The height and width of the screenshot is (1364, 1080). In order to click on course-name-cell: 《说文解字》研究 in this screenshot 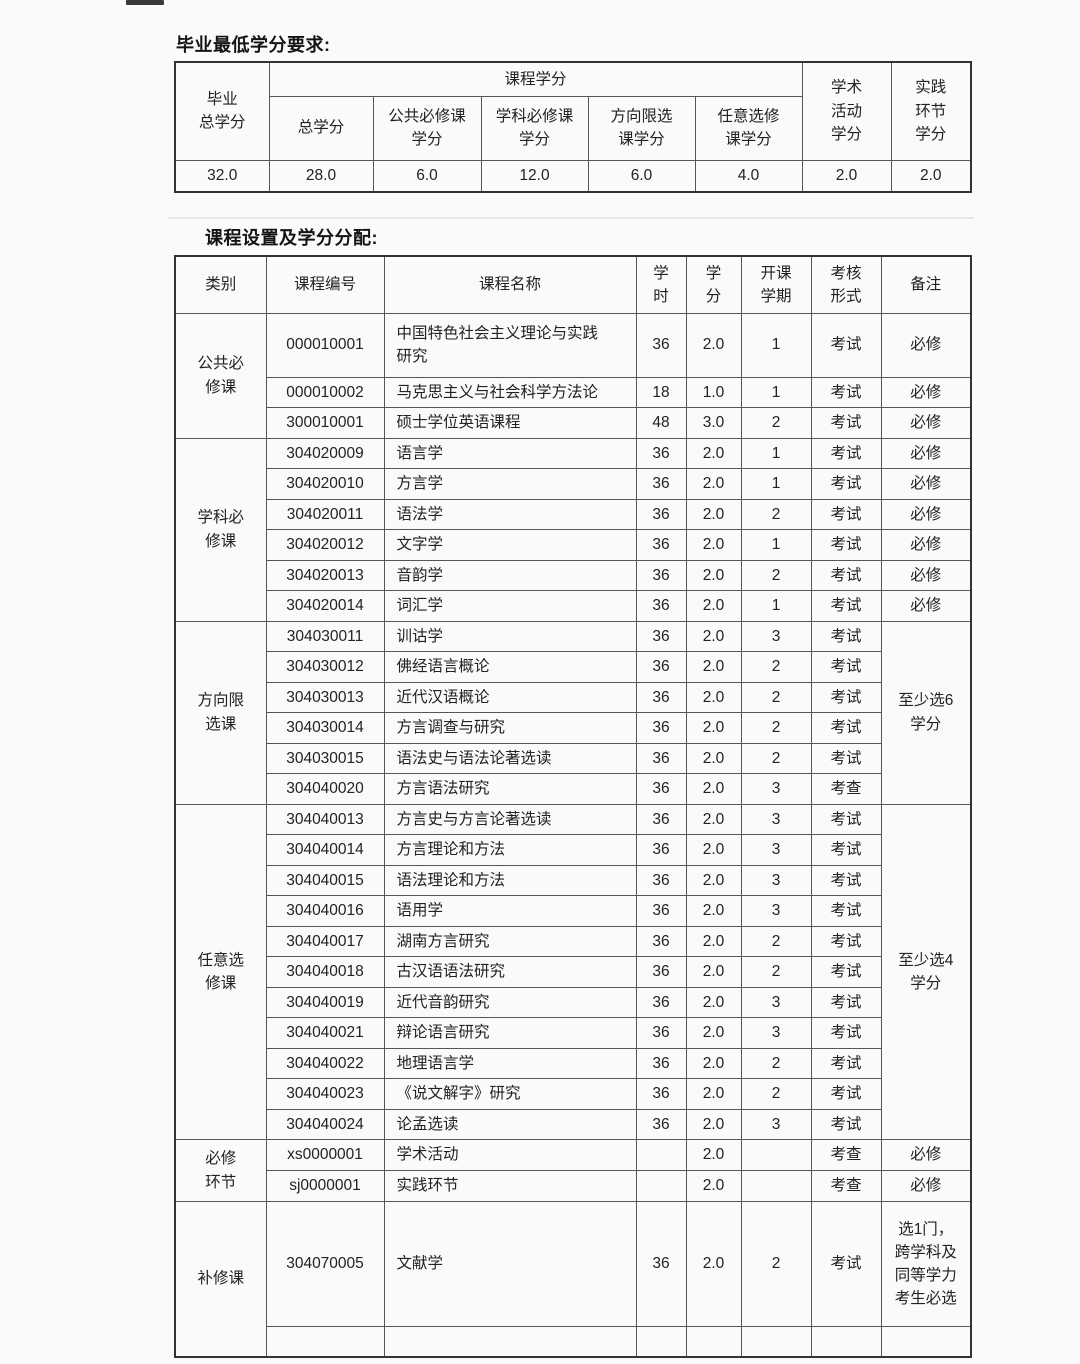, I will do `click(510, 1094)`.